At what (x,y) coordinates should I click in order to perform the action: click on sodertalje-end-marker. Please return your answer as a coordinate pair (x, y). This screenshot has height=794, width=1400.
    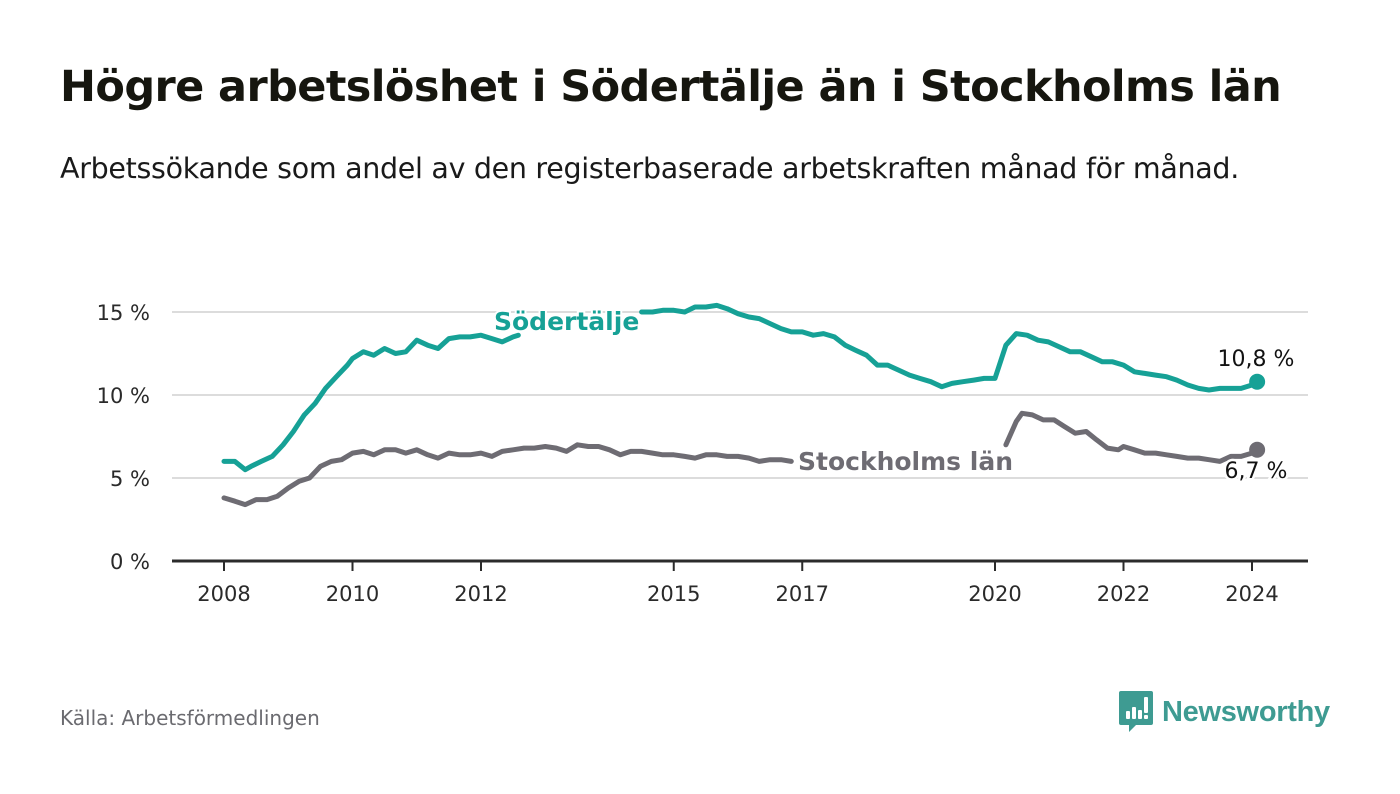
    Looking at the image, I should click on (1257, 381).